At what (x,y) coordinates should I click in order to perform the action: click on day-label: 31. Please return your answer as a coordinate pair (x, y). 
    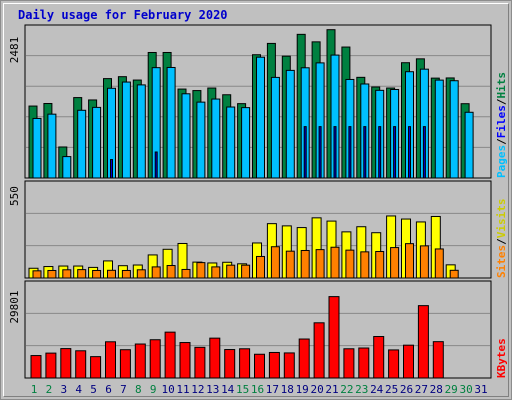
    Looking at the image, I should click on (480, 389).